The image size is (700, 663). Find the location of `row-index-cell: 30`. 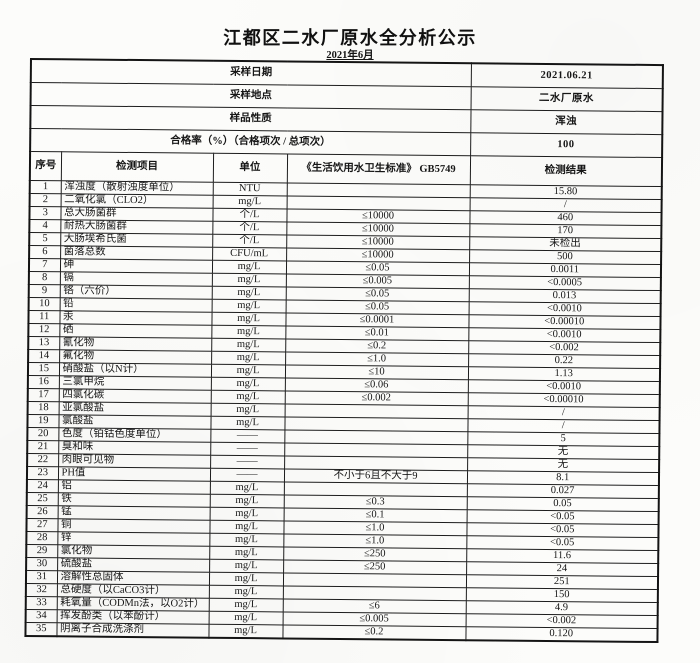

row-index-cell: 30 is located at coordinates (42, 564).